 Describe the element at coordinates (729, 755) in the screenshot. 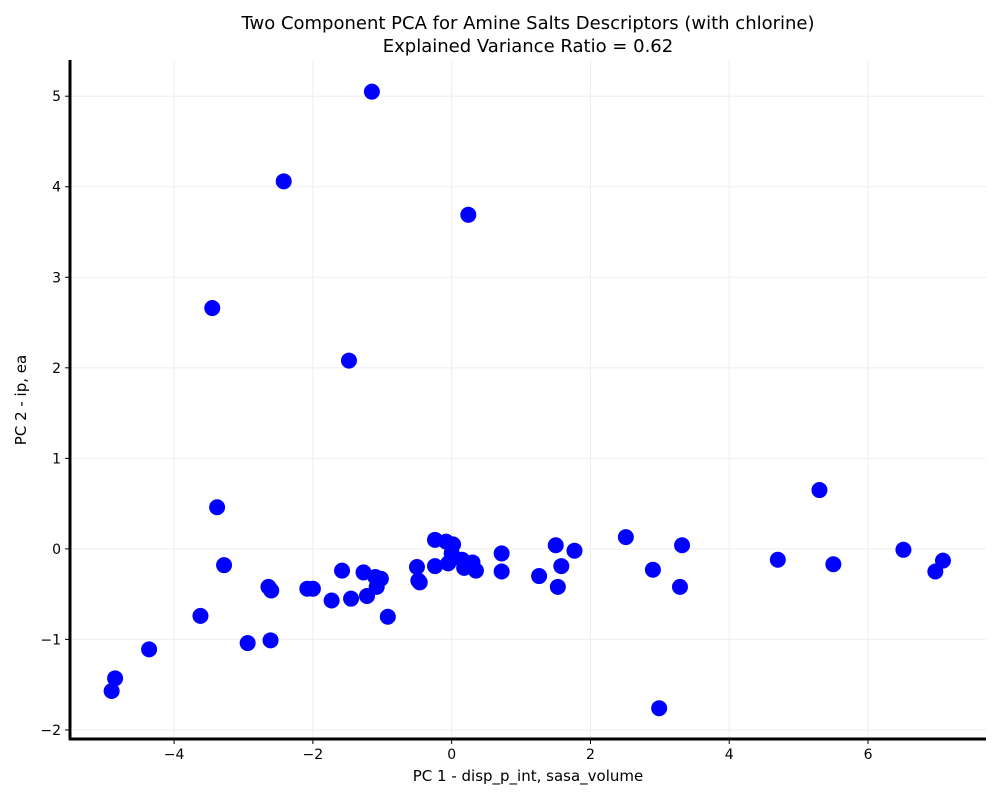

I see `x-tick-label: 4` at that location.